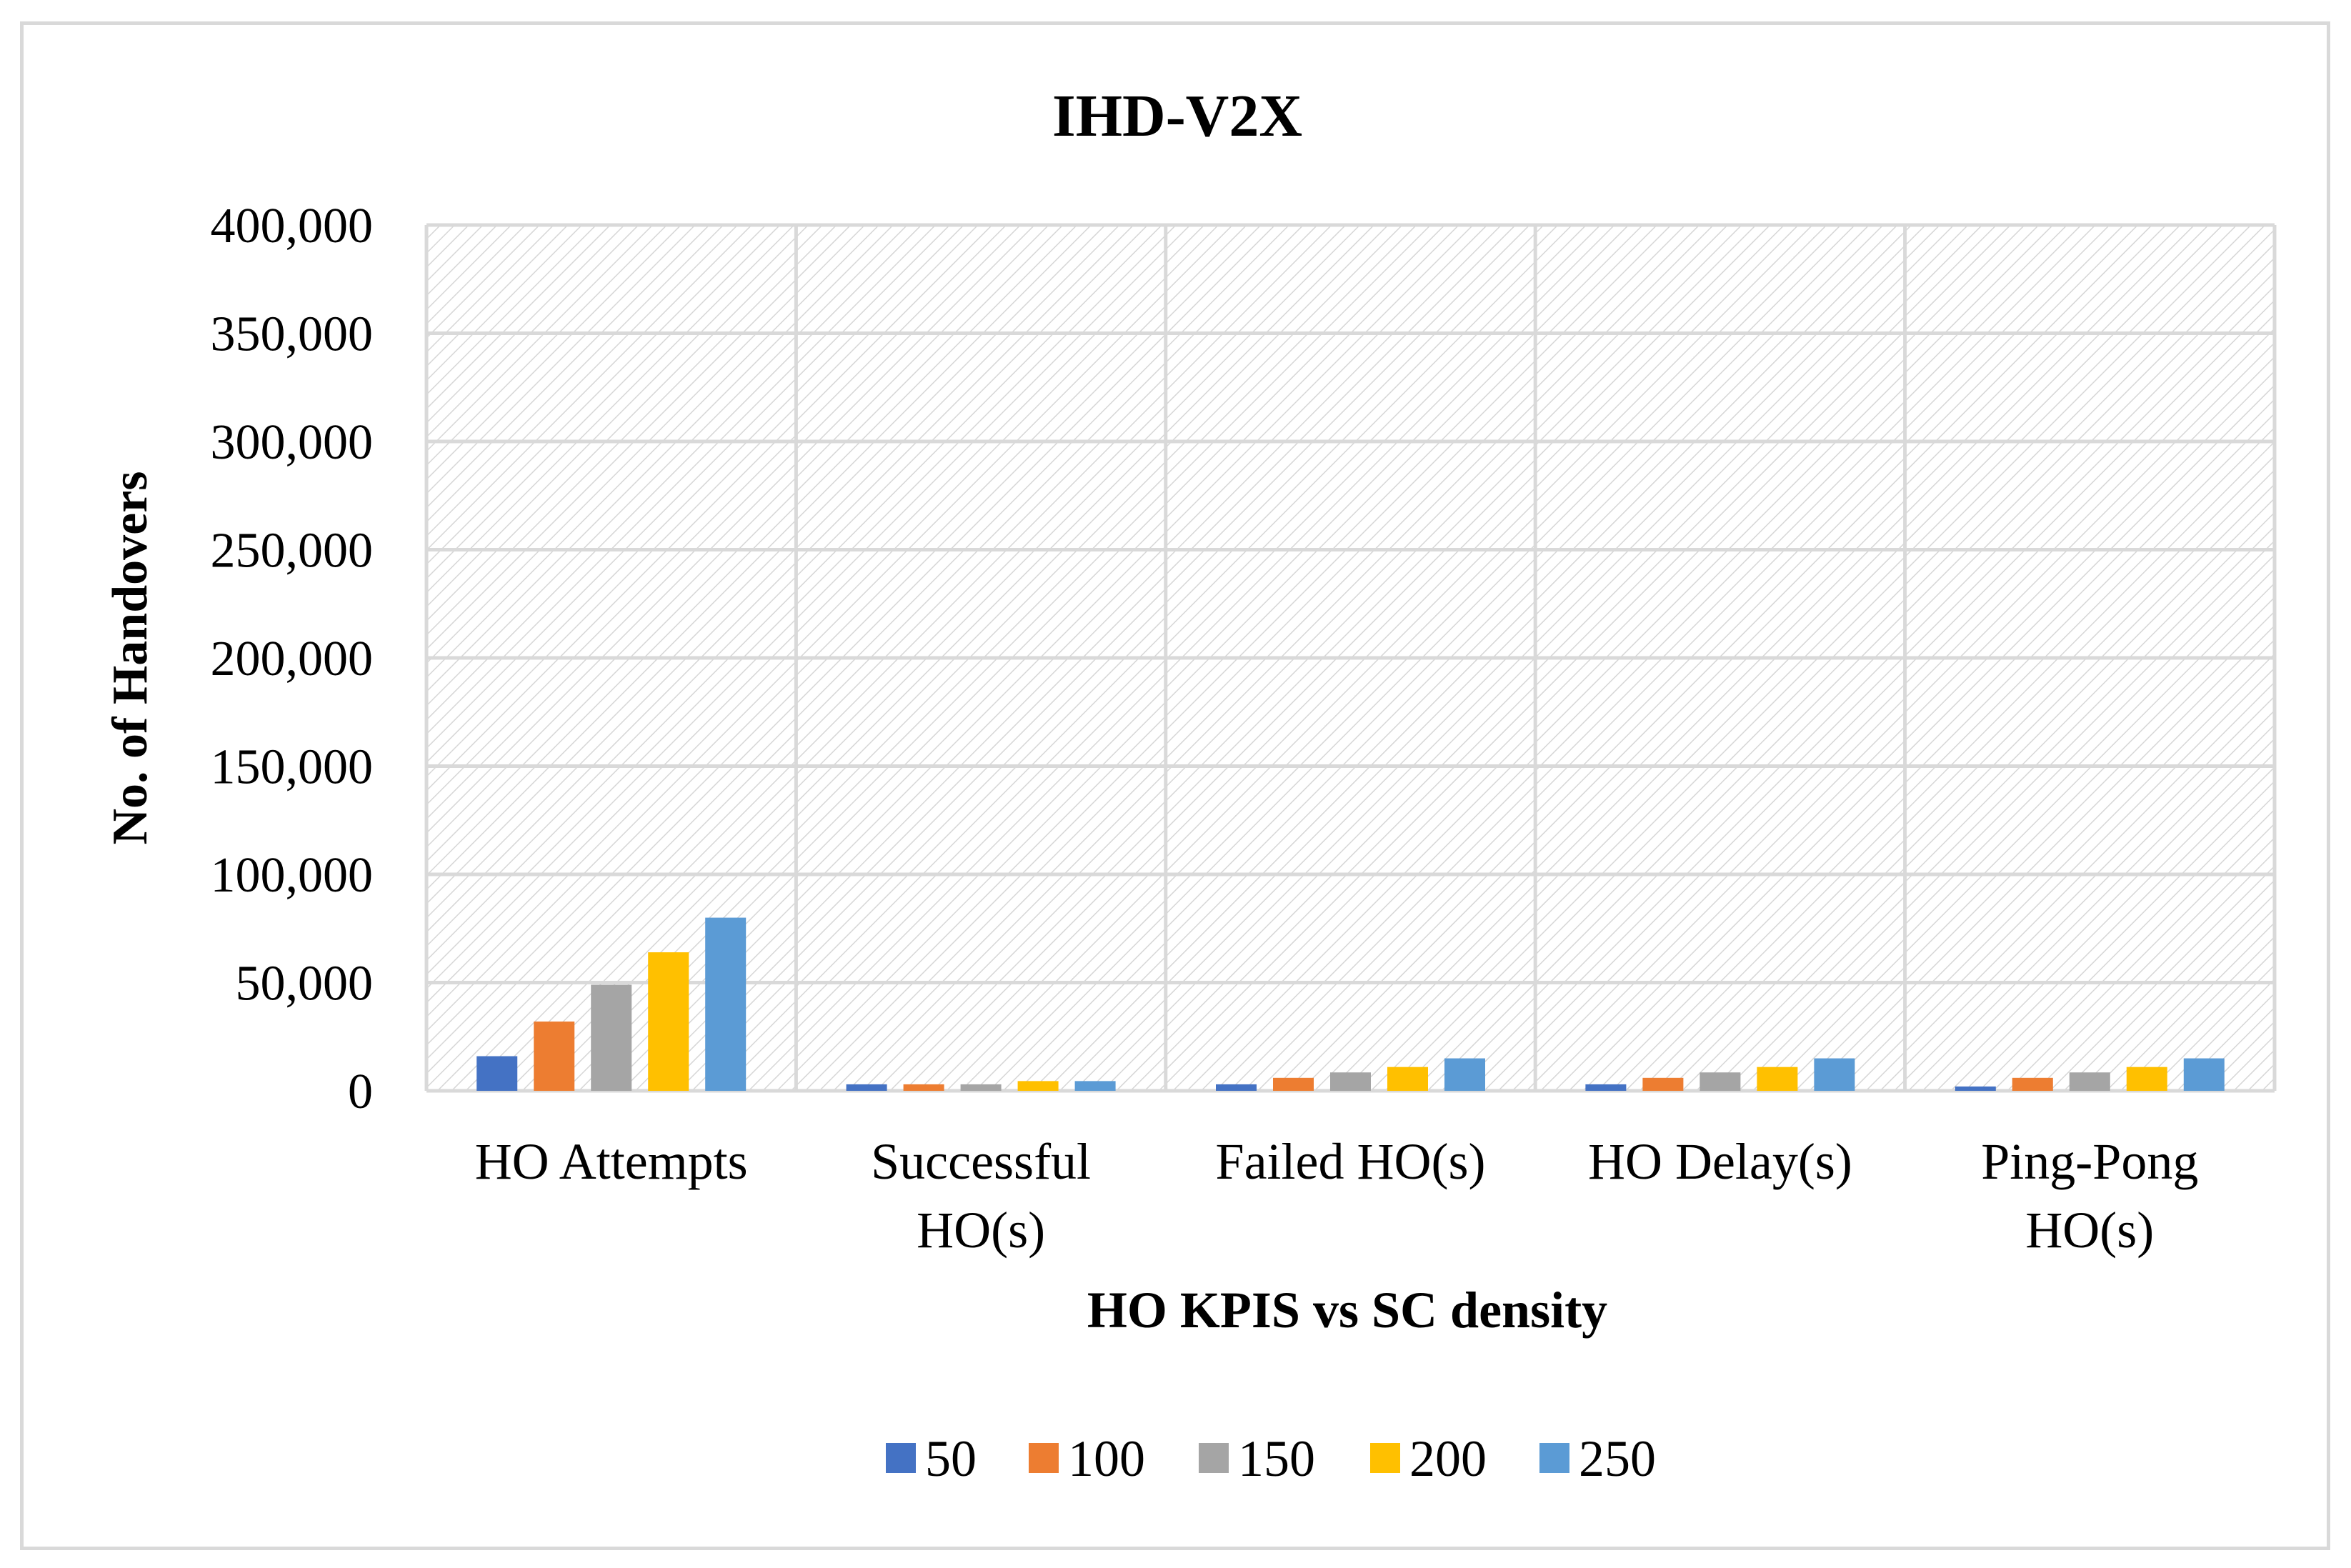 The image size is (2351, 1568). Describe the element at coordinates (1617, 1458) in the screenshot. I see `legend-label: 250` at that location.